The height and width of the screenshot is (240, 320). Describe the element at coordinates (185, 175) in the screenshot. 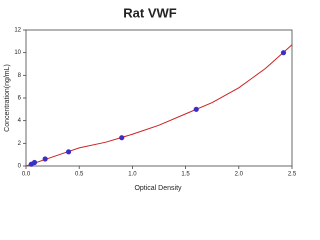

I see `x-tick-label: 1.5` at that location.